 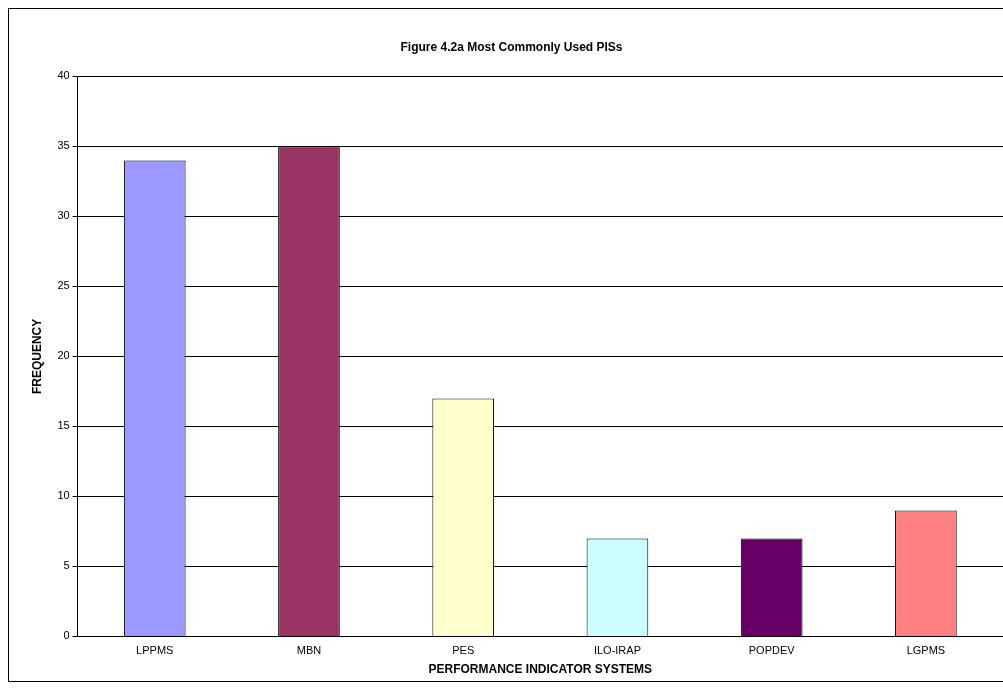 What do you see at coordinates (66, 565) in the screenshot?
I see `y-tick-label: 5` at bounding box center [66, 565].